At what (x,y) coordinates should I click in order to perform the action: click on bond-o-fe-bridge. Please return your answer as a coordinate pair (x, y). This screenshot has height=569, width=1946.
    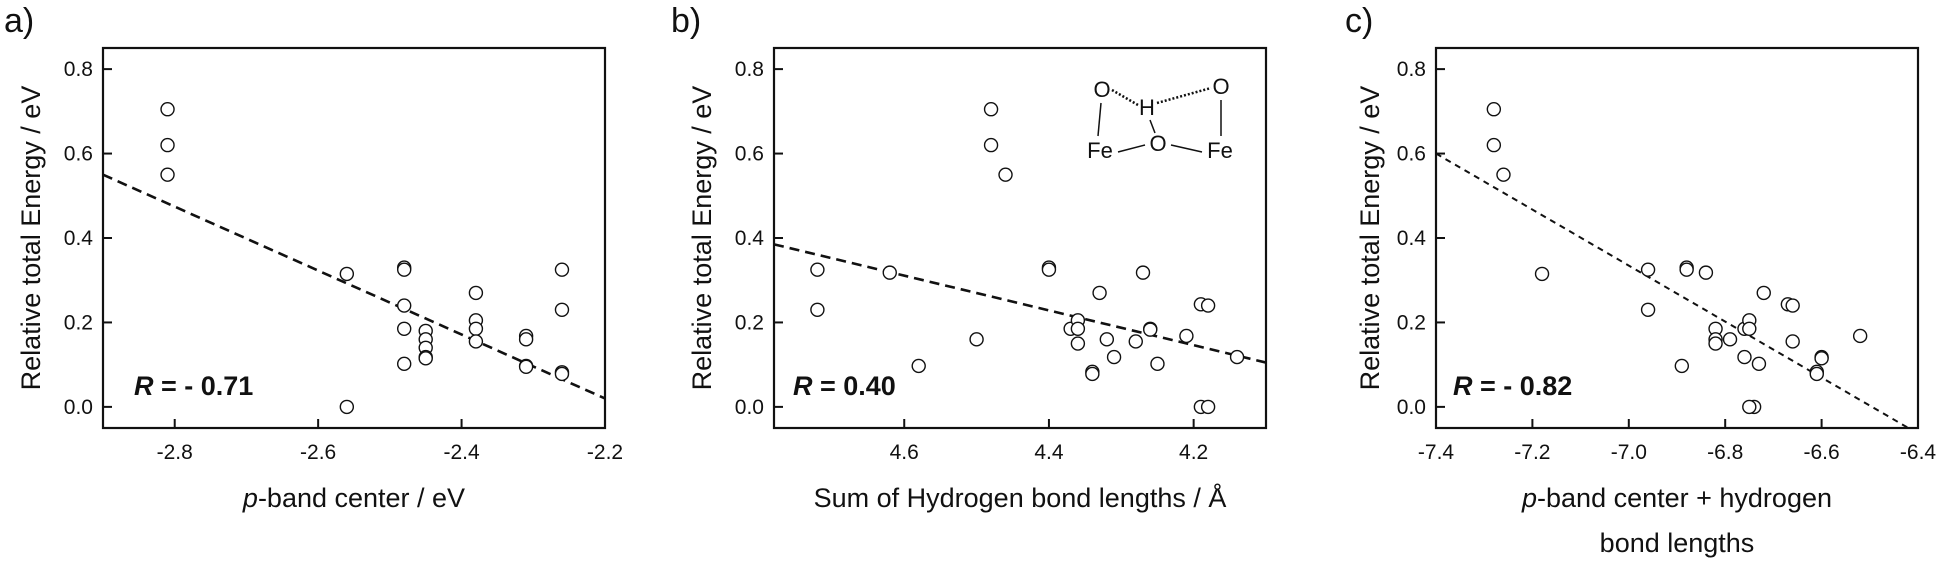
    Looking at the image, I should click on (1186, 148).